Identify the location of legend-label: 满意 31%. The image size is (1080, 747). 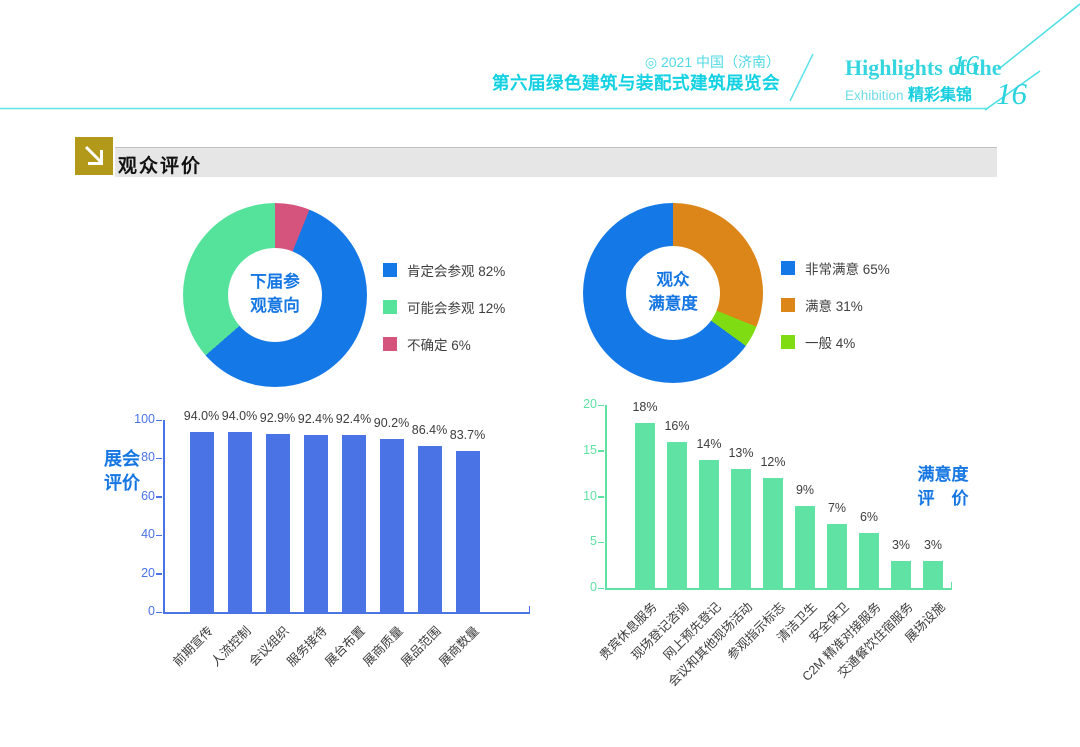
(834, 306).